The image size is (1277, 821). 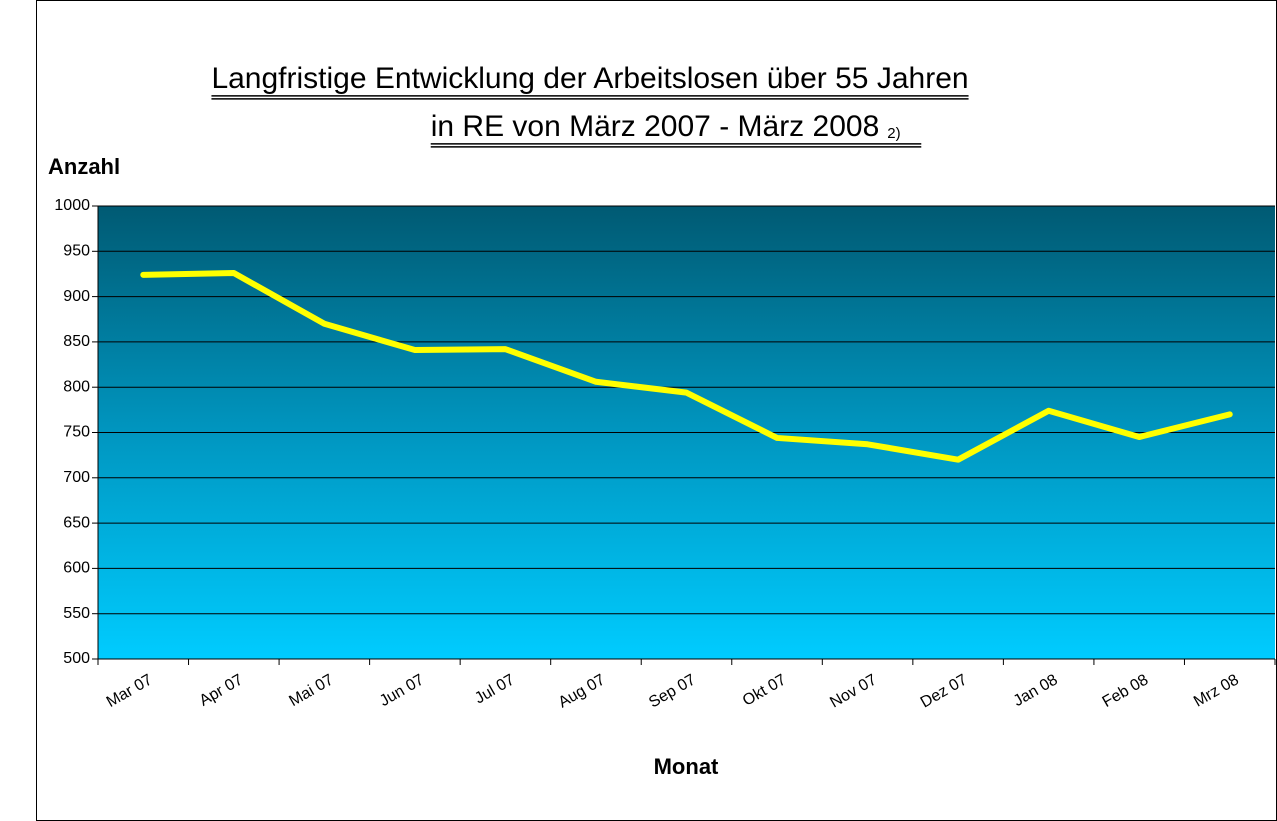 I want to click on y-tick-label: 800, so click(x=76, y=386).